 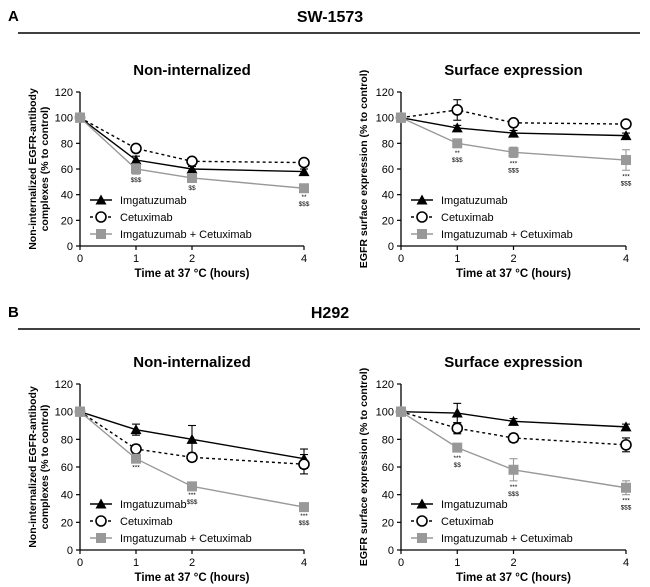 What do you see at coordinates (136, 259) in the screenshot?
I see `x-tick-label: 1` at bounding box center [136, 259].